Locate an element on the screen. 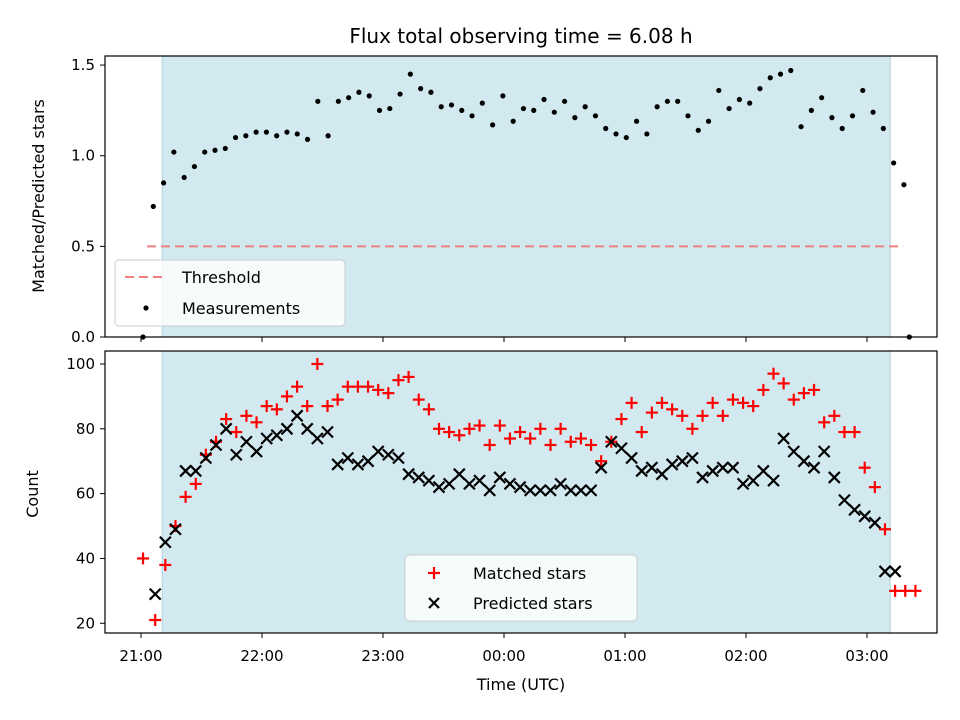 This screenshot has height=720, width=960. y-tick-label: 40 is located at coordinates (85, 558).